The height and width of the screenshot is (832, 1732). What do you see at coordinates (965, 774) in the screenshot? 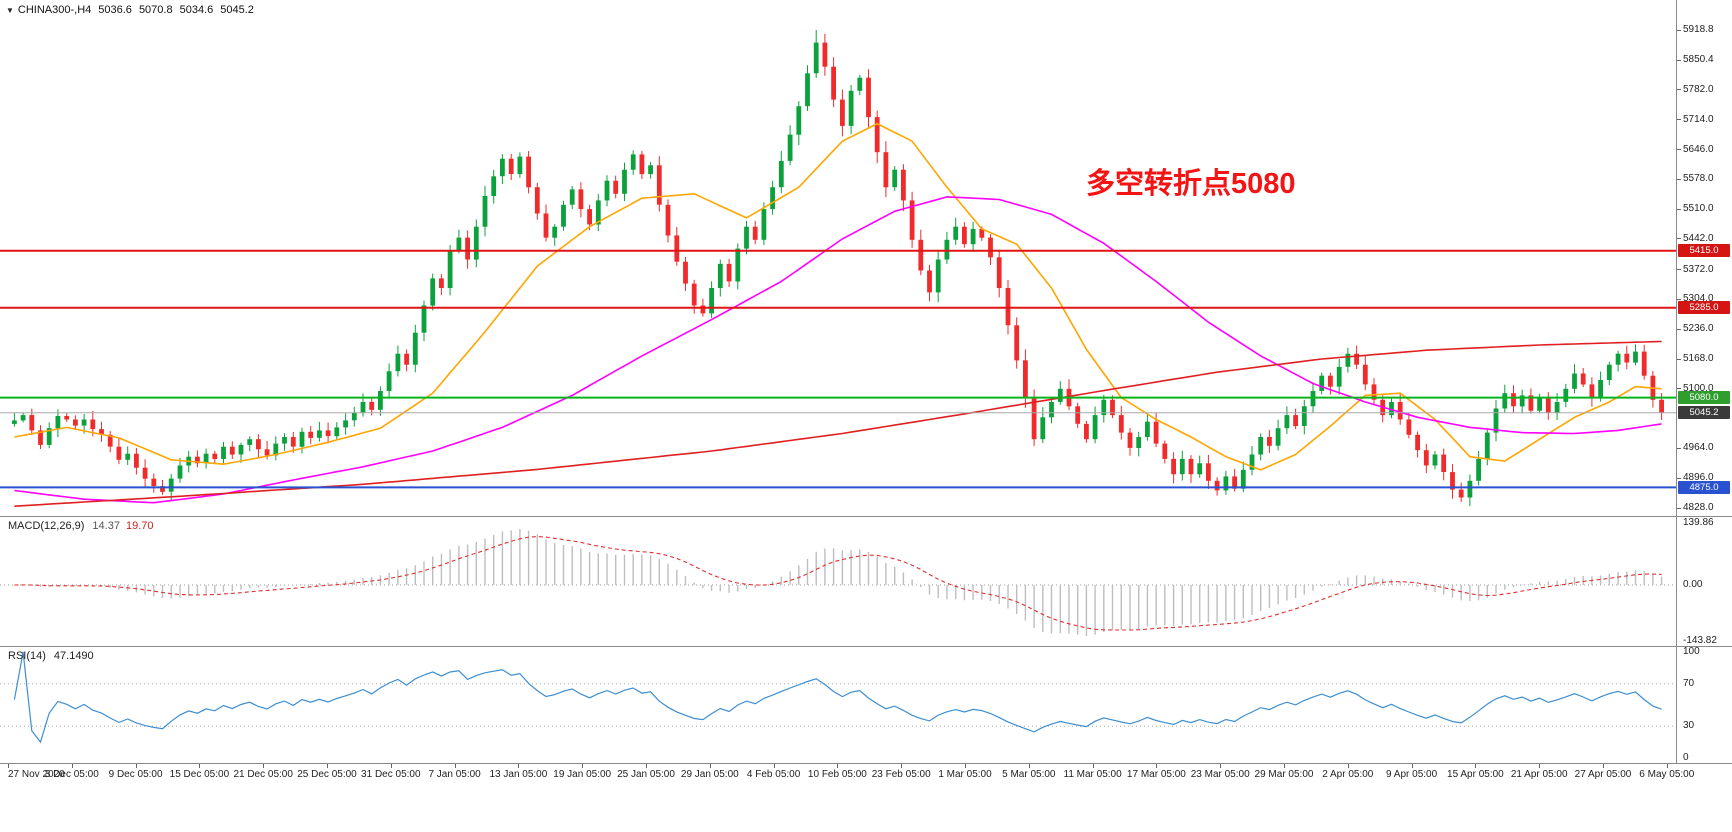
I see `time-axis-label: 1 Mar 05:00` at bounding box center [965, 774].